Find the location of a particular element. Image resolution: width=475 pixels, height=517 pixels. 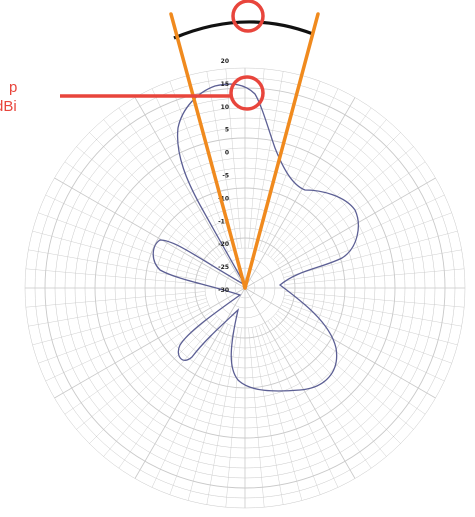

radial-tick-label: 10 is located at coordinates (225, 107).